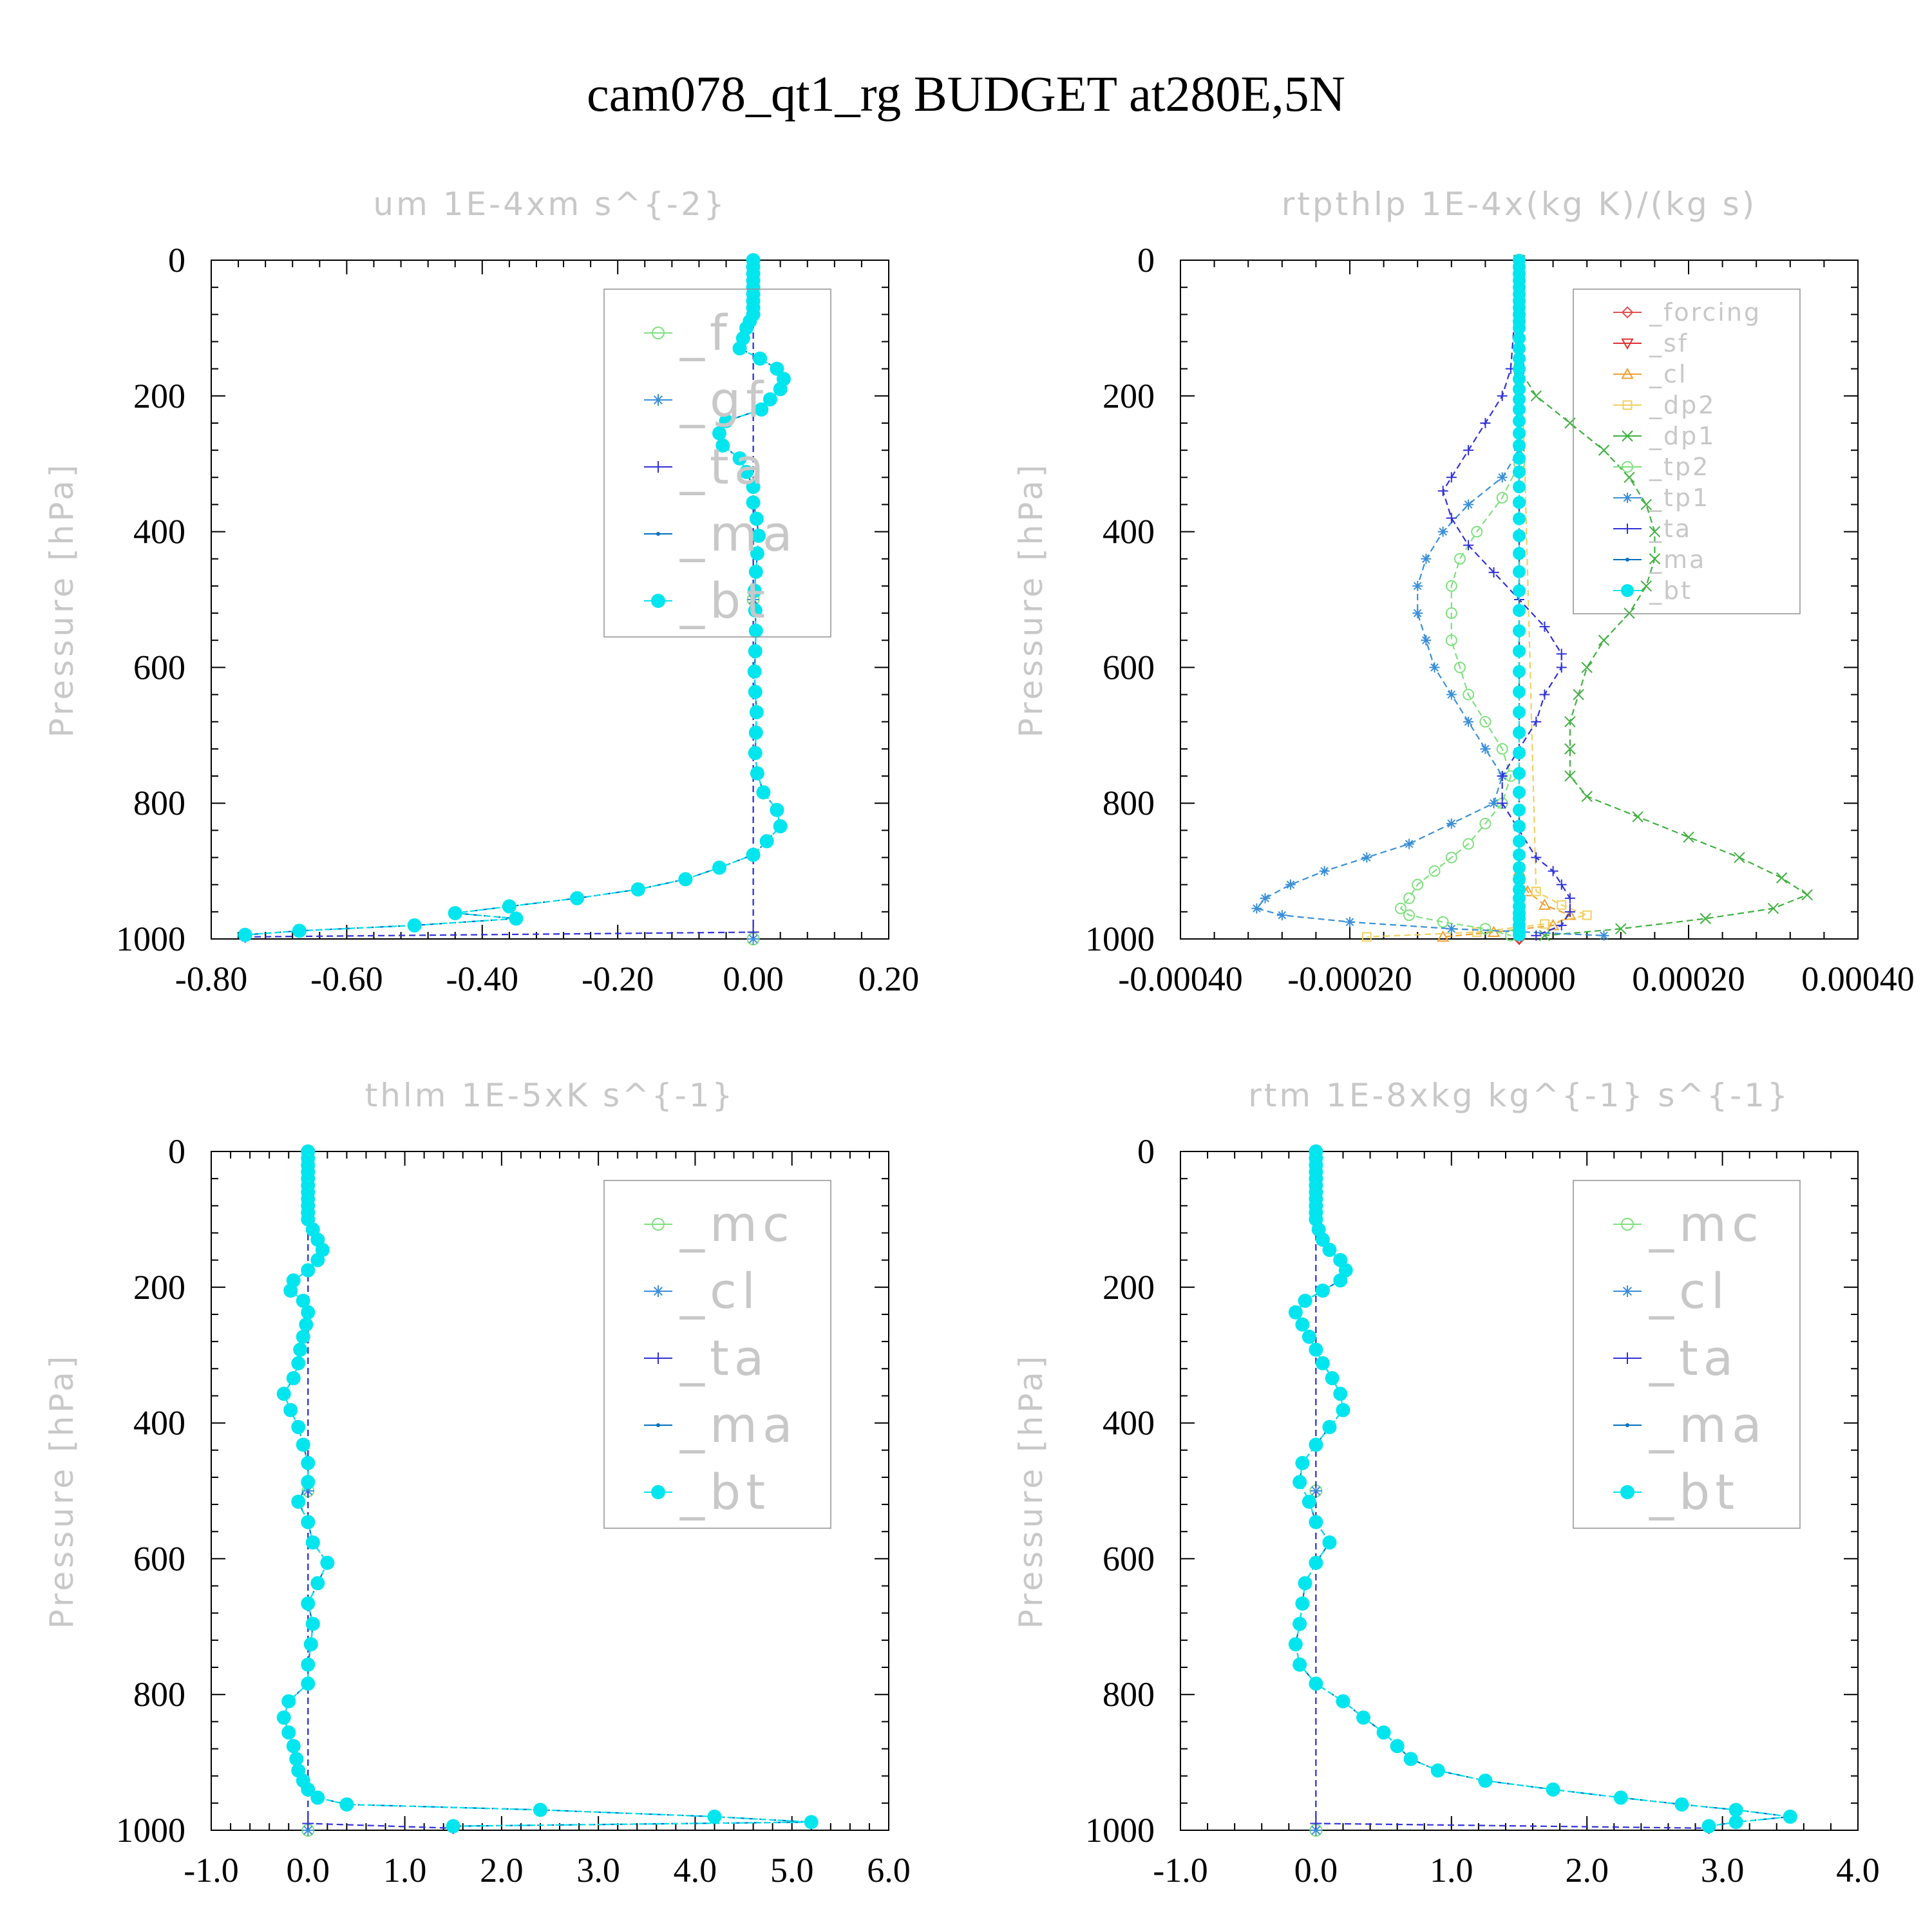  What do you see at coordinates (1129, 803) in the screenshot?
I see `y-tick-label: 800` at bounding box center [1129, 803].